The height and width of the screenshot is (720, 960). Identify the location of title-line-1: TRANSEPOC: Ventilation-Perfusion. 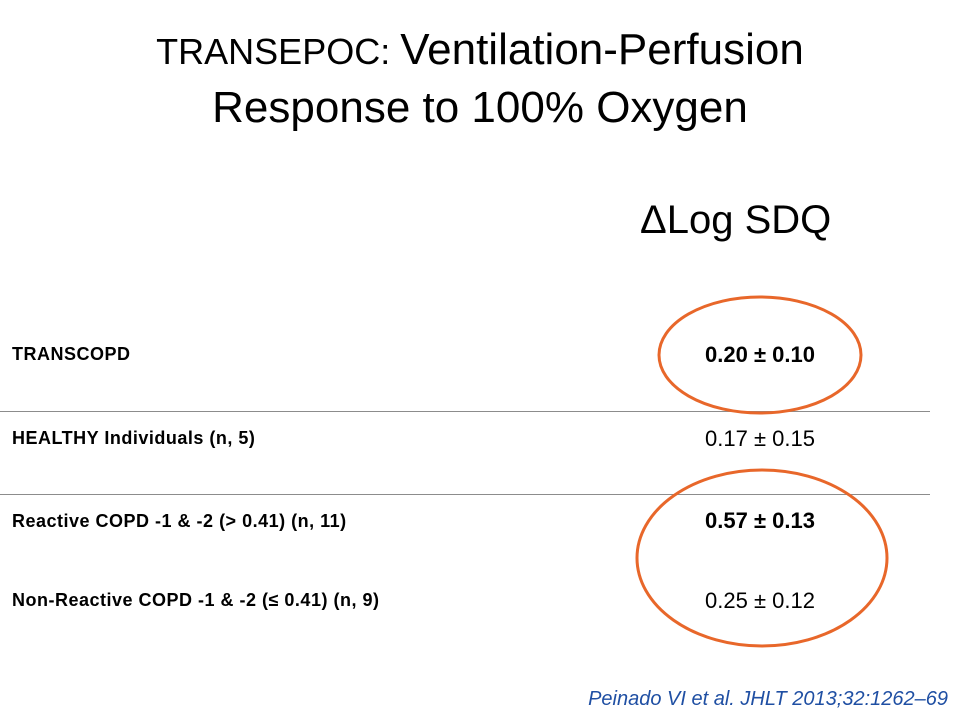
(480, 51).